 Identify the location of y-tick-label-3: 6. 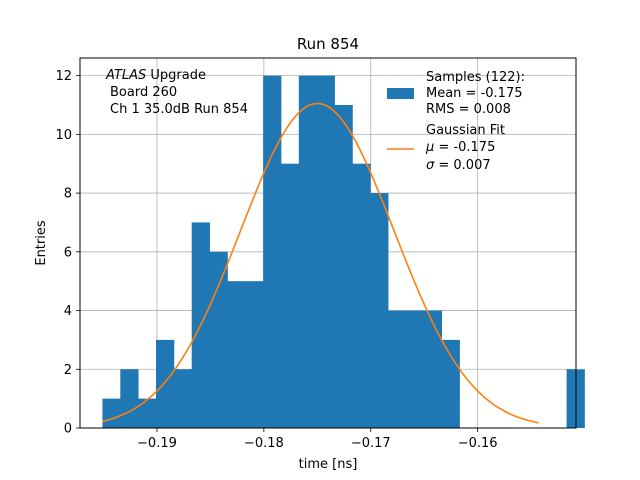
(68, 252).